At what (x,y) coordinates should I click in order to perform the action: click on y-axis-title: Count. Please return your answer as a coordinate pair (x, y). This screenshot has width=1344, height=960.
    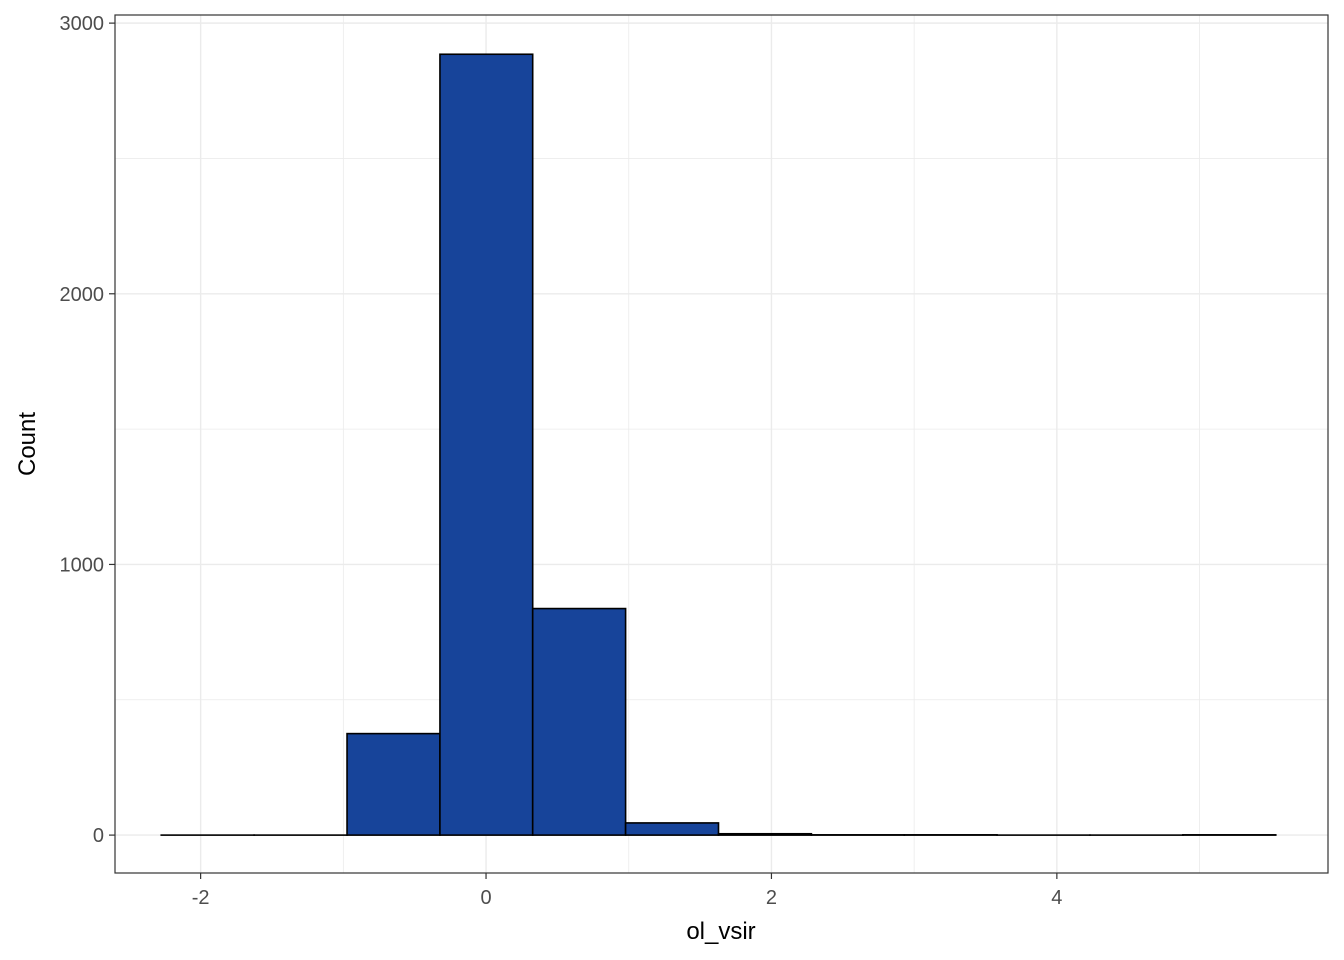
    Looking at the image, I should click on (27, 444).